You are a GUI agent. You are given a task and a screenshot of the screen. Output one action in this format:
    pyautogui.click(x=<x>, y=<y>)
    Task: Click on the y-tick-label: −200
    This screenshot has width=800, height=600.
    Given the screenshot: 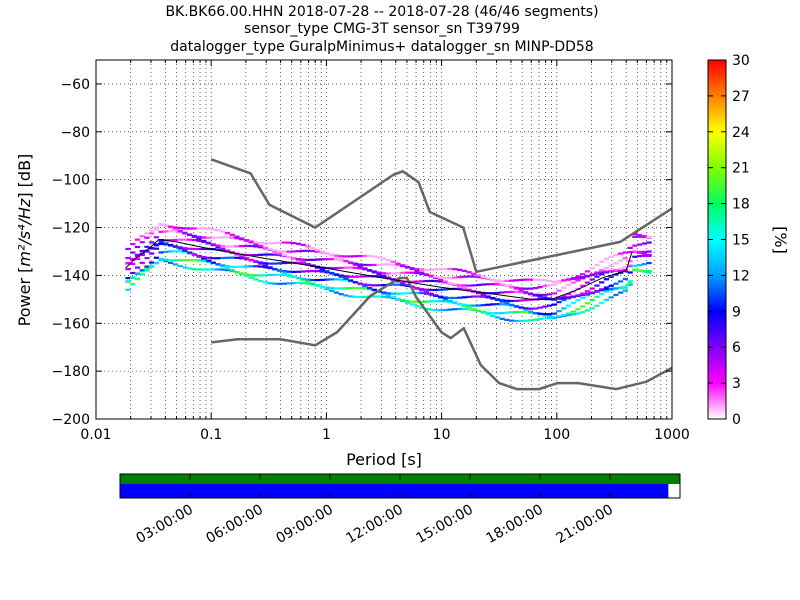 What is the action you would take?
    pyautogui.click(x=71, y=420)
    